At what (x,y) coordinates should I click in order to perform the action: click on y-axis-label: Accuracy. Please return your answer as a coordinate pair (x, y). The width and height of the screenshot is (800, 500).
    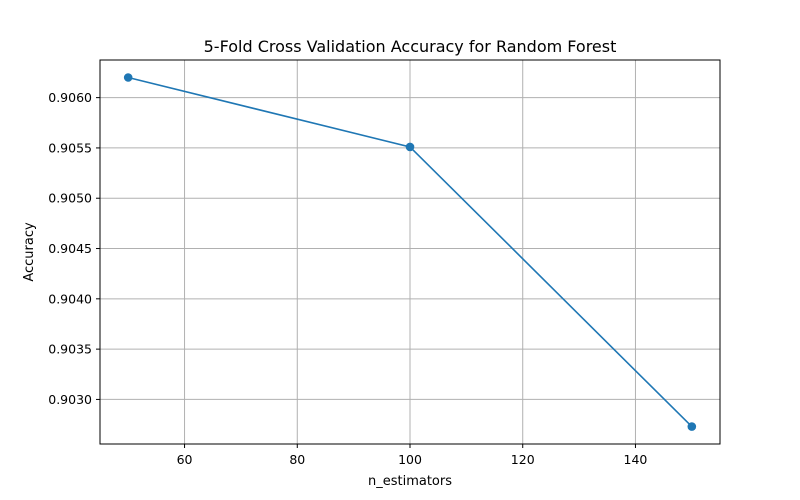
    Looking at the image, I should click on (29, 252).